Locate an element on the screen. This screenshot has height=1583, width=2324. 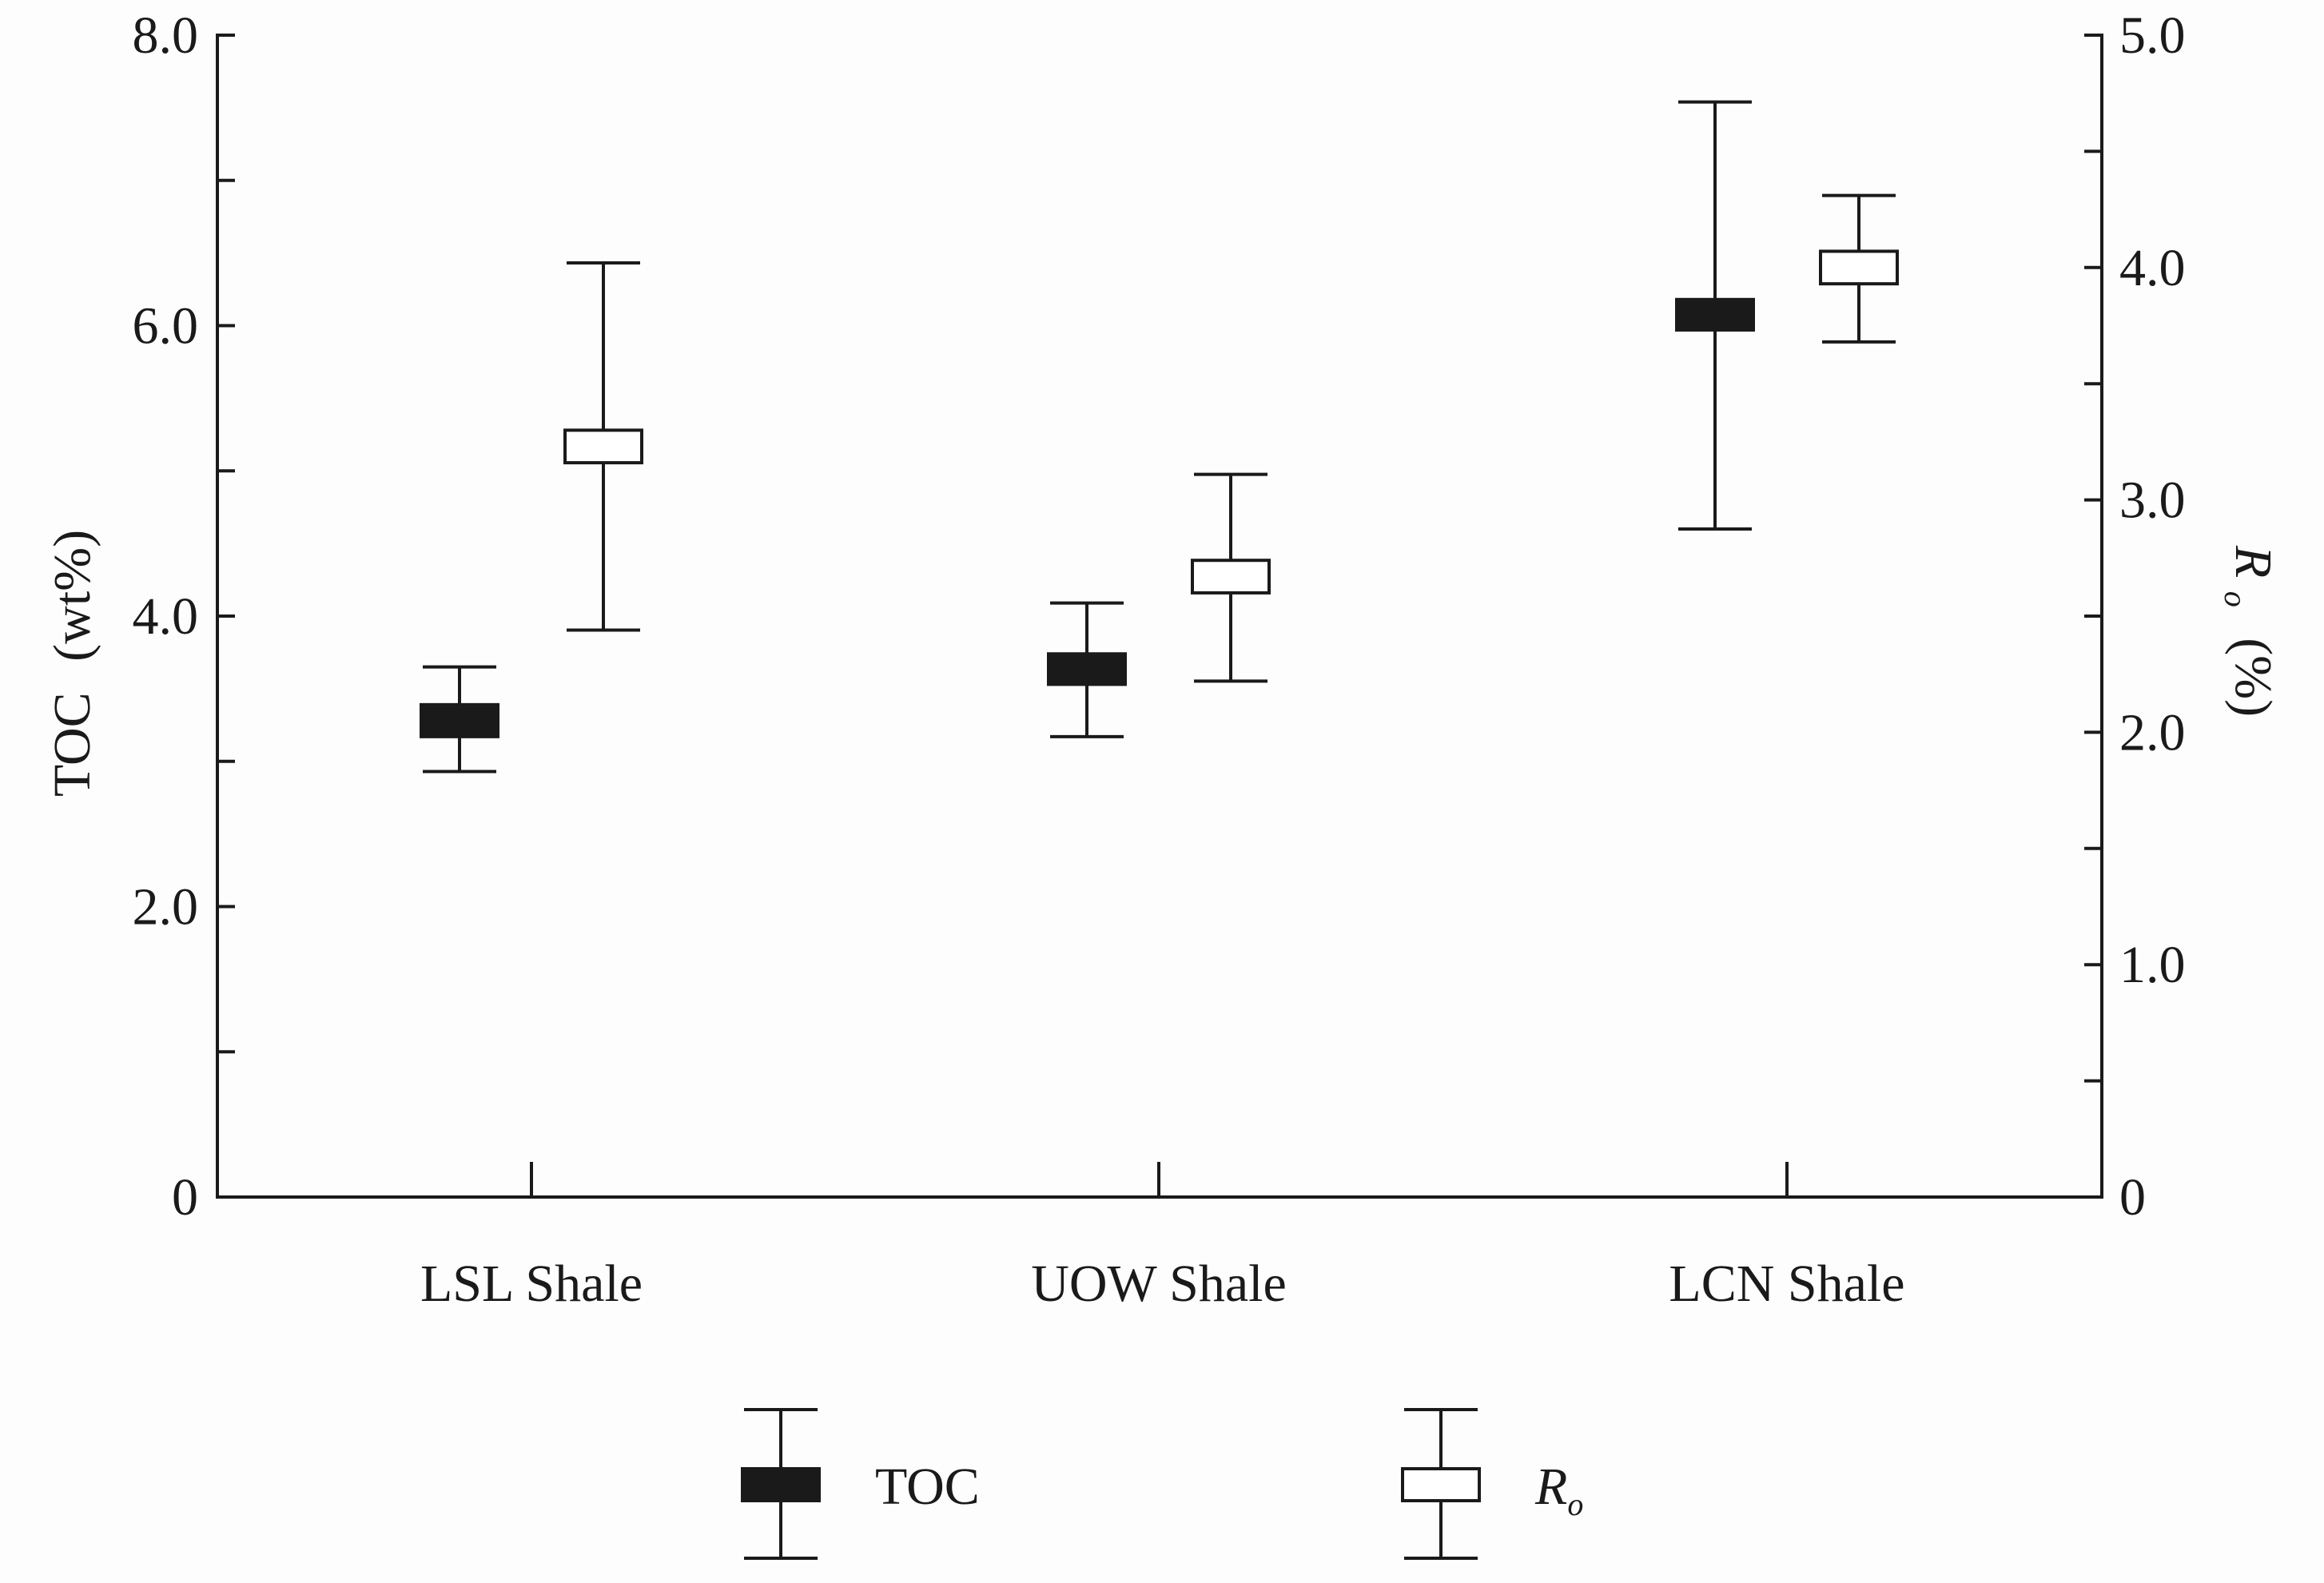
y-left-tick-label: 2.0 is located at coordinates (166, 907).